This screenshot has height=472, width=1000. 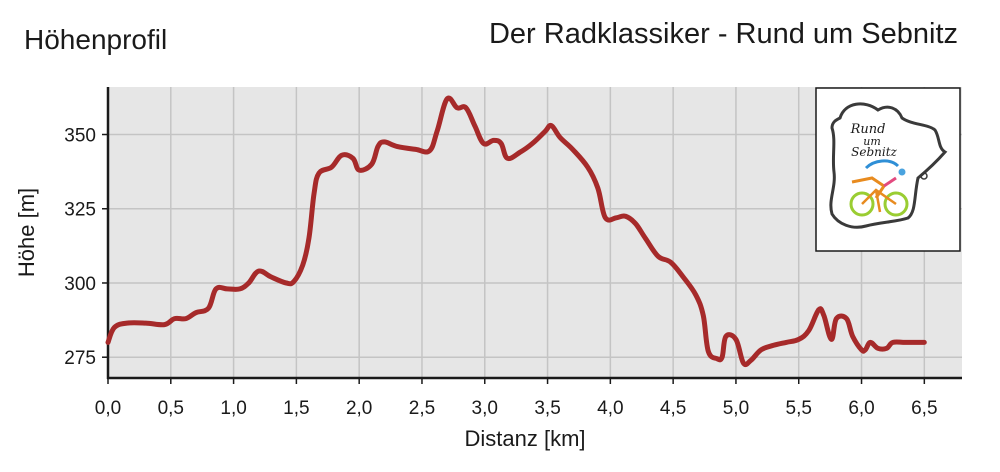 I want to click on y-tick-label: 325, so click(x=80, y=210).